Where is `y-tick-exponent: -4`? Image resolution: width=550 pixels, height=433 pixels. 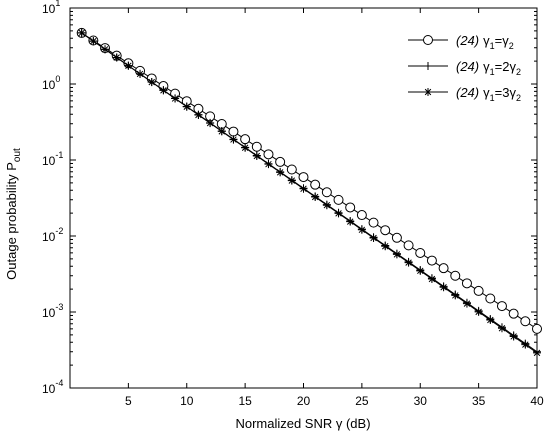 y-tick-exponent: -4 is located at coordinates (59, 383).